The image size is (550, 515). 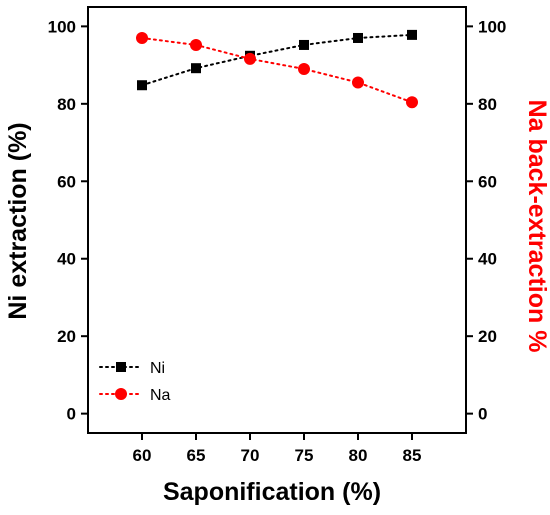 What do you see at coordinates (66, 336) in the screenshot?
I see `left-y-tick-label-20: 20` at bounding box center [66, 336].